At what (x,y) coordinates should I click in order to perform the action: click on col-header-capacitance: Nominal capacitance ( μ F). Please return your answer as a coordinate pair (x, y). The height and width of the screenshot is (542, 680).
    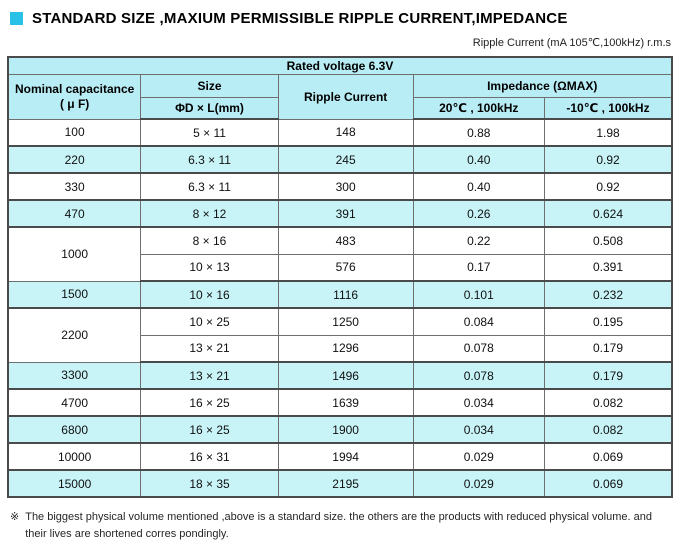
    Looking at the image, I should click on (74, 96).